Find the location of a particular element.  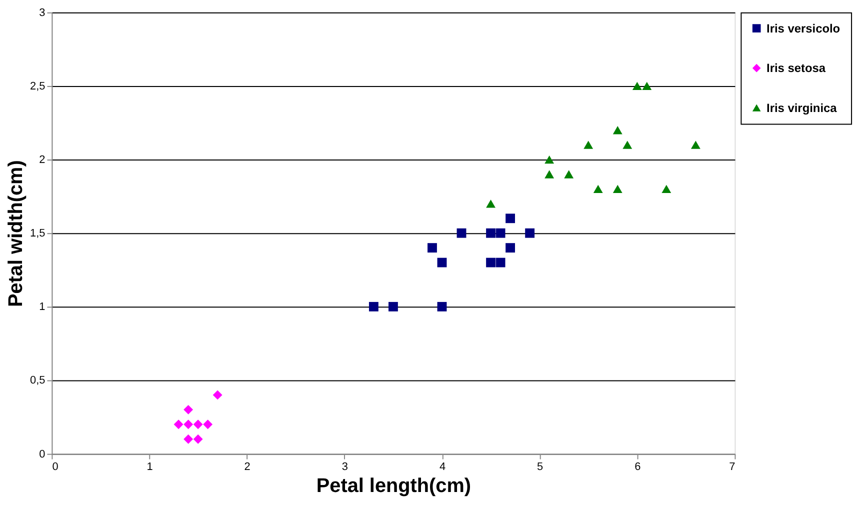

legend-label: Iris versicolo is located at coordinates (803, 28).